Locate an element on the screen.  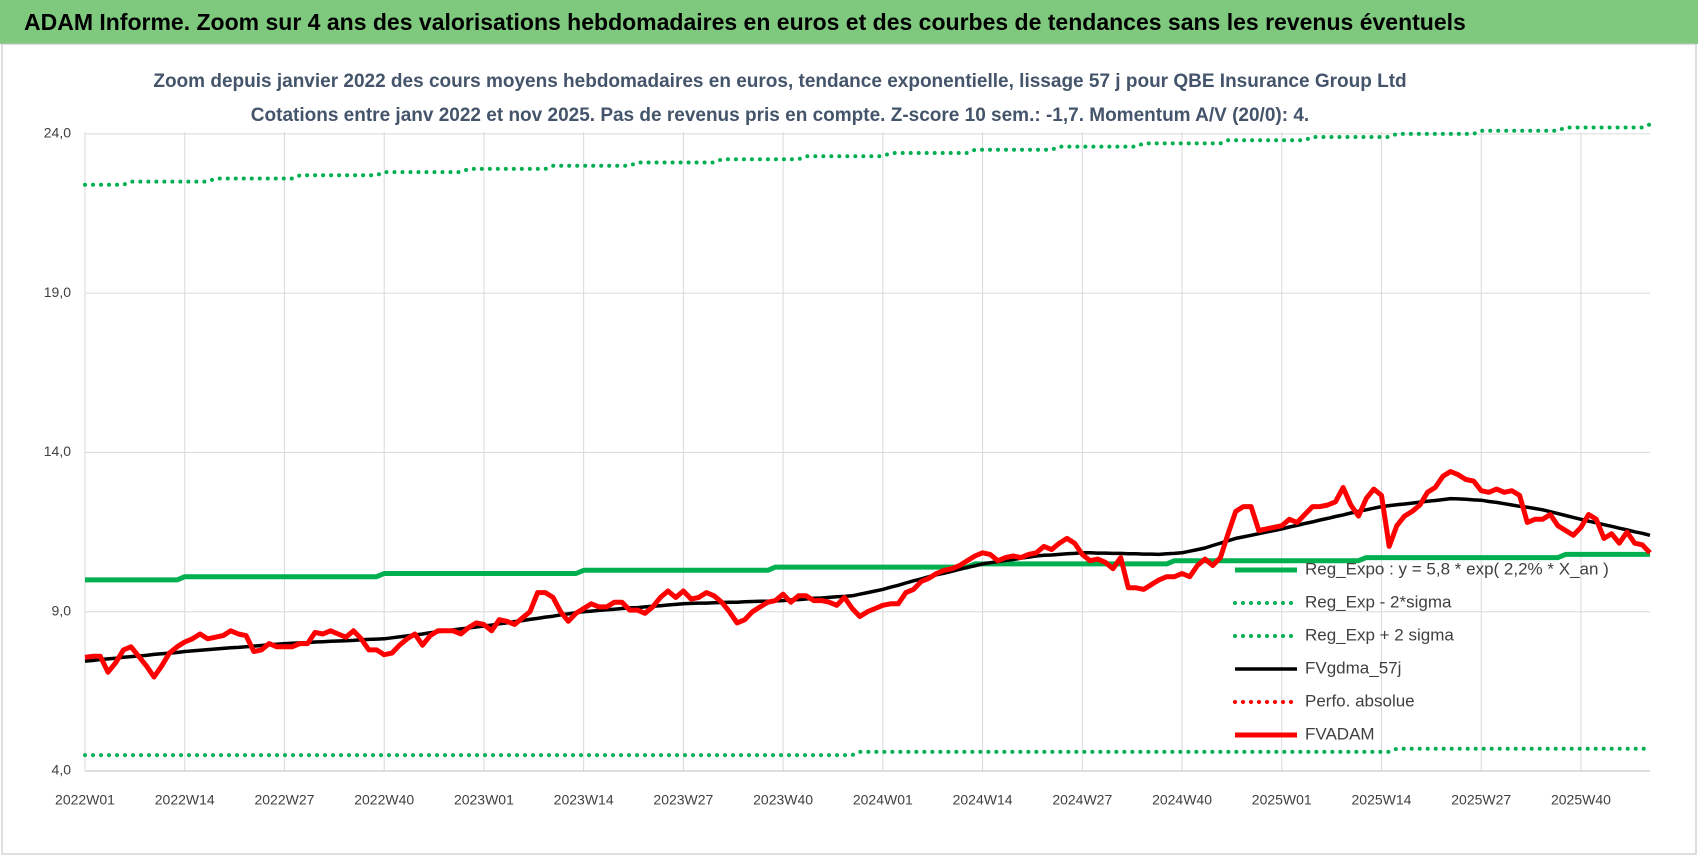
legend-label: Reg_Expo : y = 5,8 * exp( 2,2% * X_an ) is located at coordinates (1457, 568).